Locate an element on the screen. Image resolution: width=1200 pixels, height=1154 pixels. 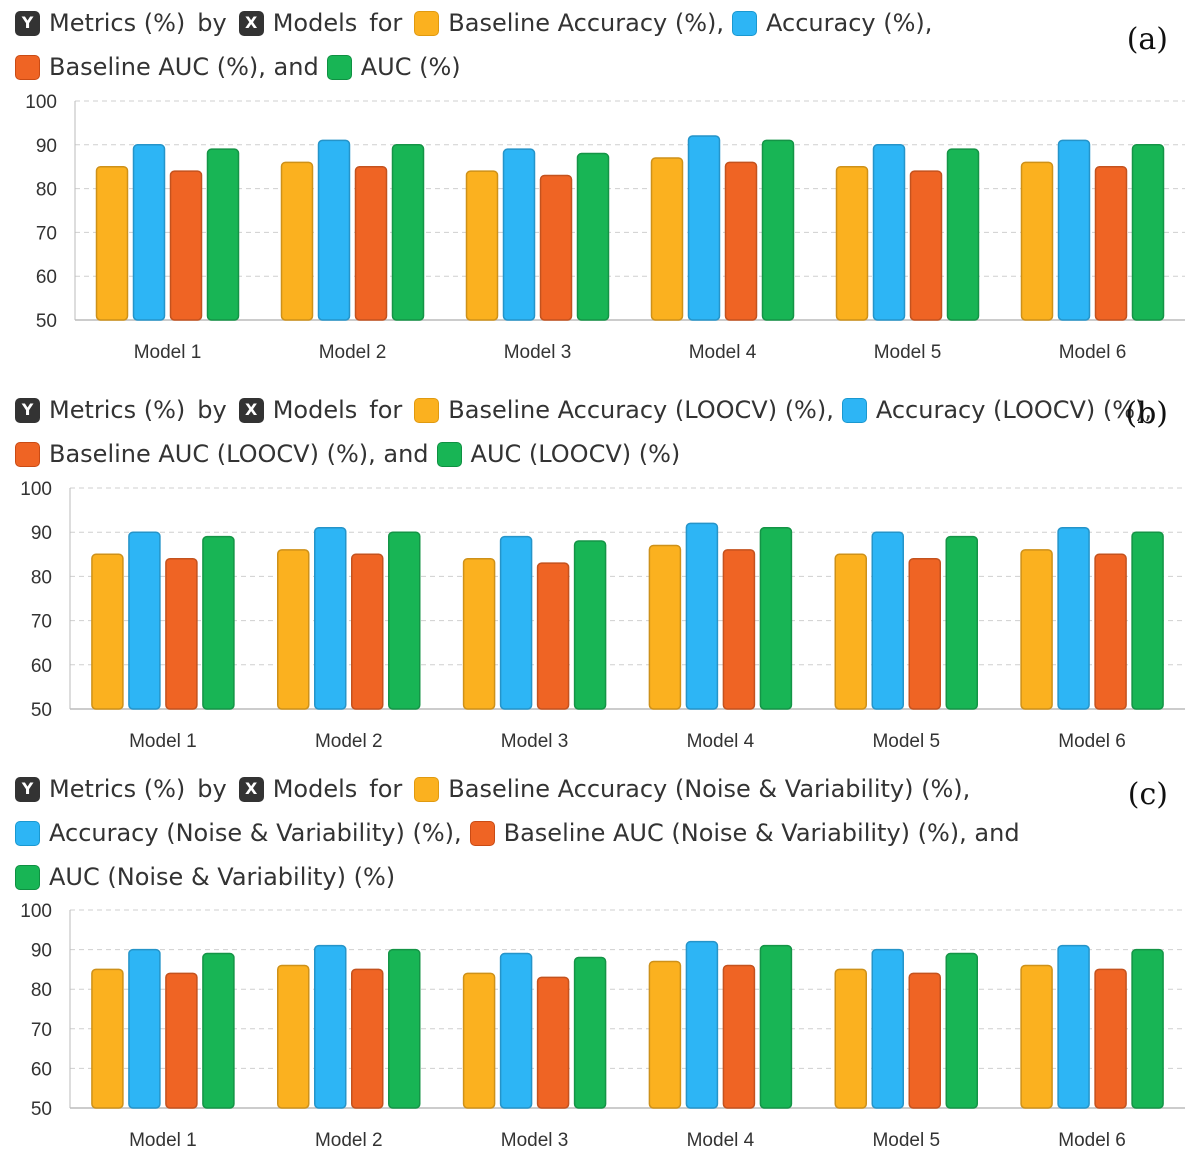
legend-item-accuracy: Accuracy (%), is located at coordinates (832, 23).